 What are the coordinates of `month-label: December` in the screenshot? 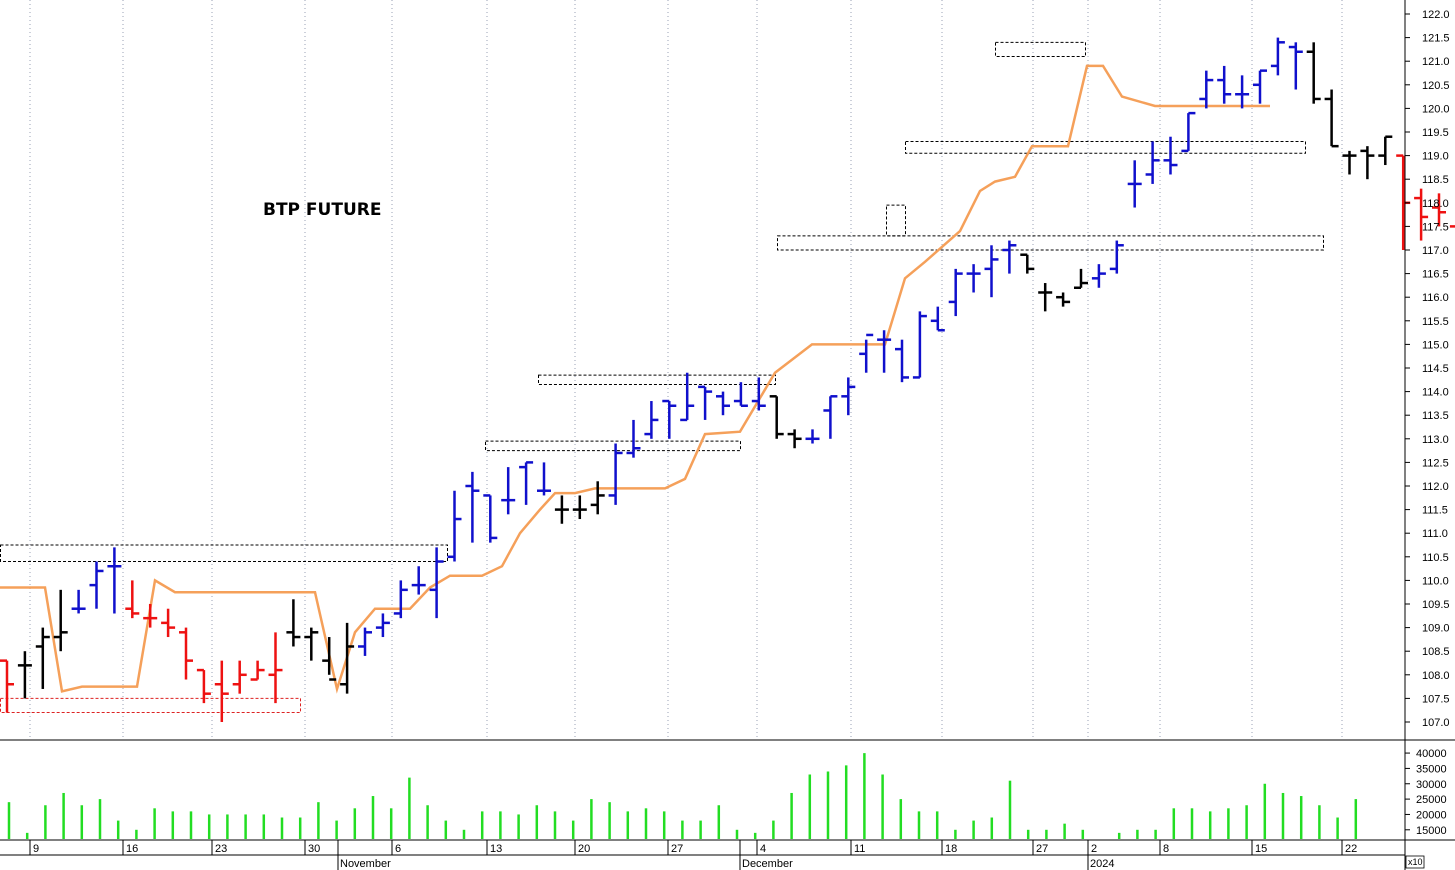 It's located at (767, 864).